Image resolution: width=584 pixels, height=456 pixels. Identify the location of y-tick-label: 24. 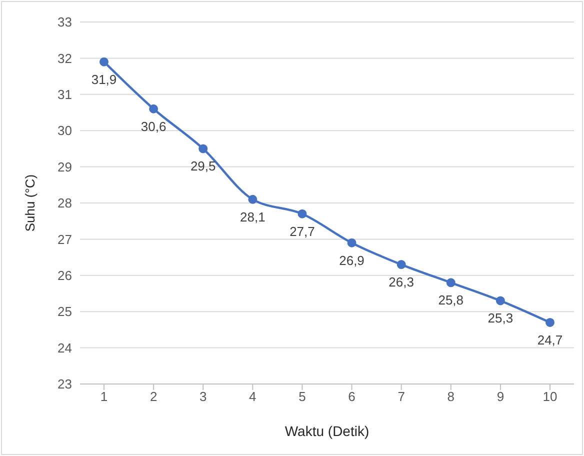
(65, 348).